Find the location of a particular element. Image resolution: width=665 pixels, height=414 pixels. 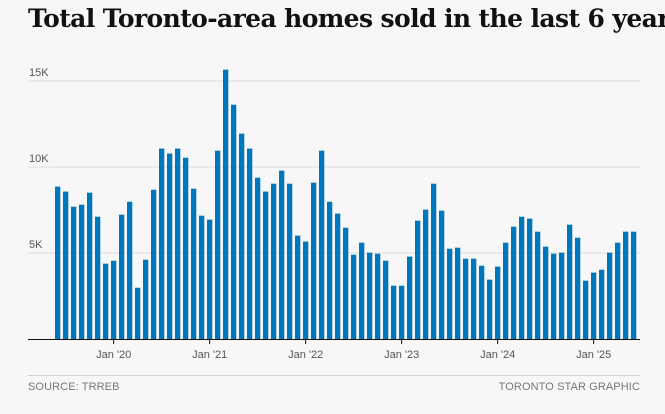

source-note: SOURCE: TRREB is located at coordinates (74, 387).